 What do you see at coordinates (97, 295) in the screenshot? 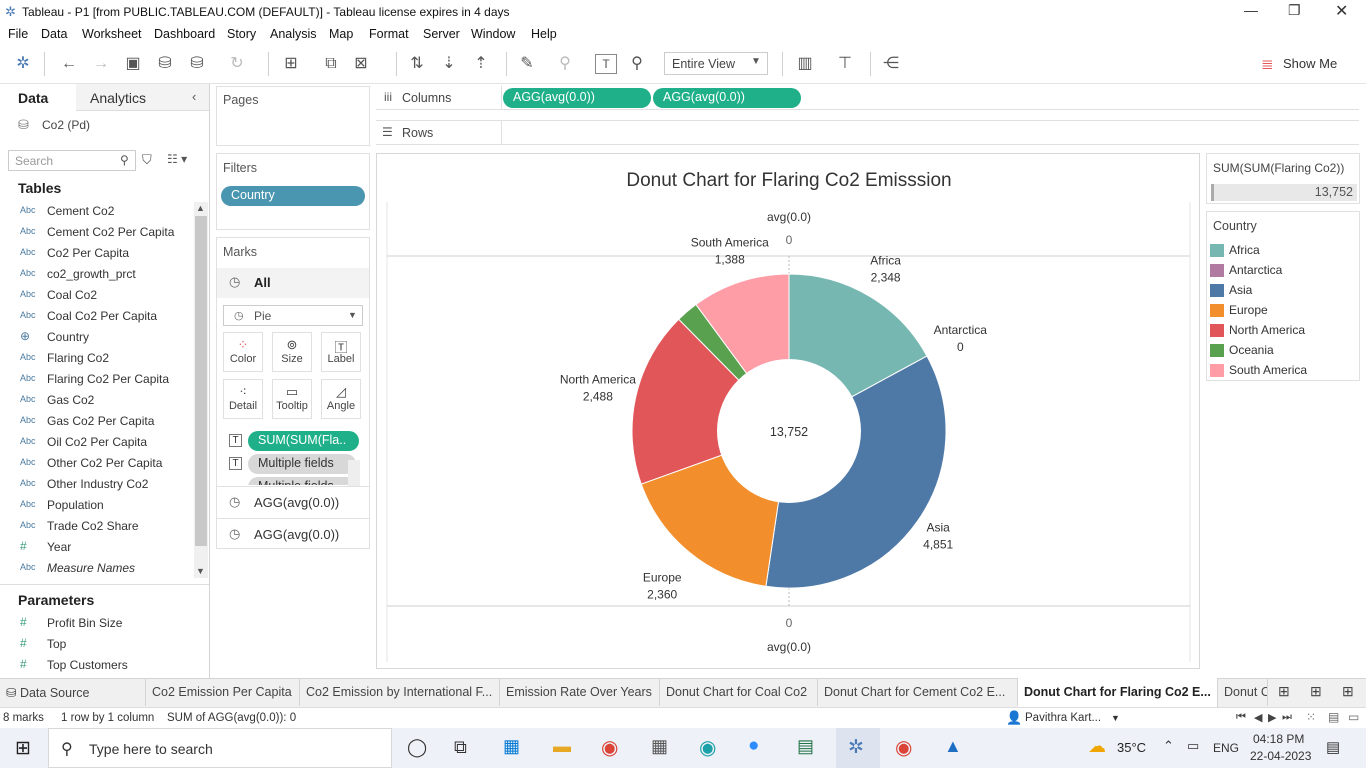
I see `field-item: Abc Coal Co2` at bounding box center [97, 295].